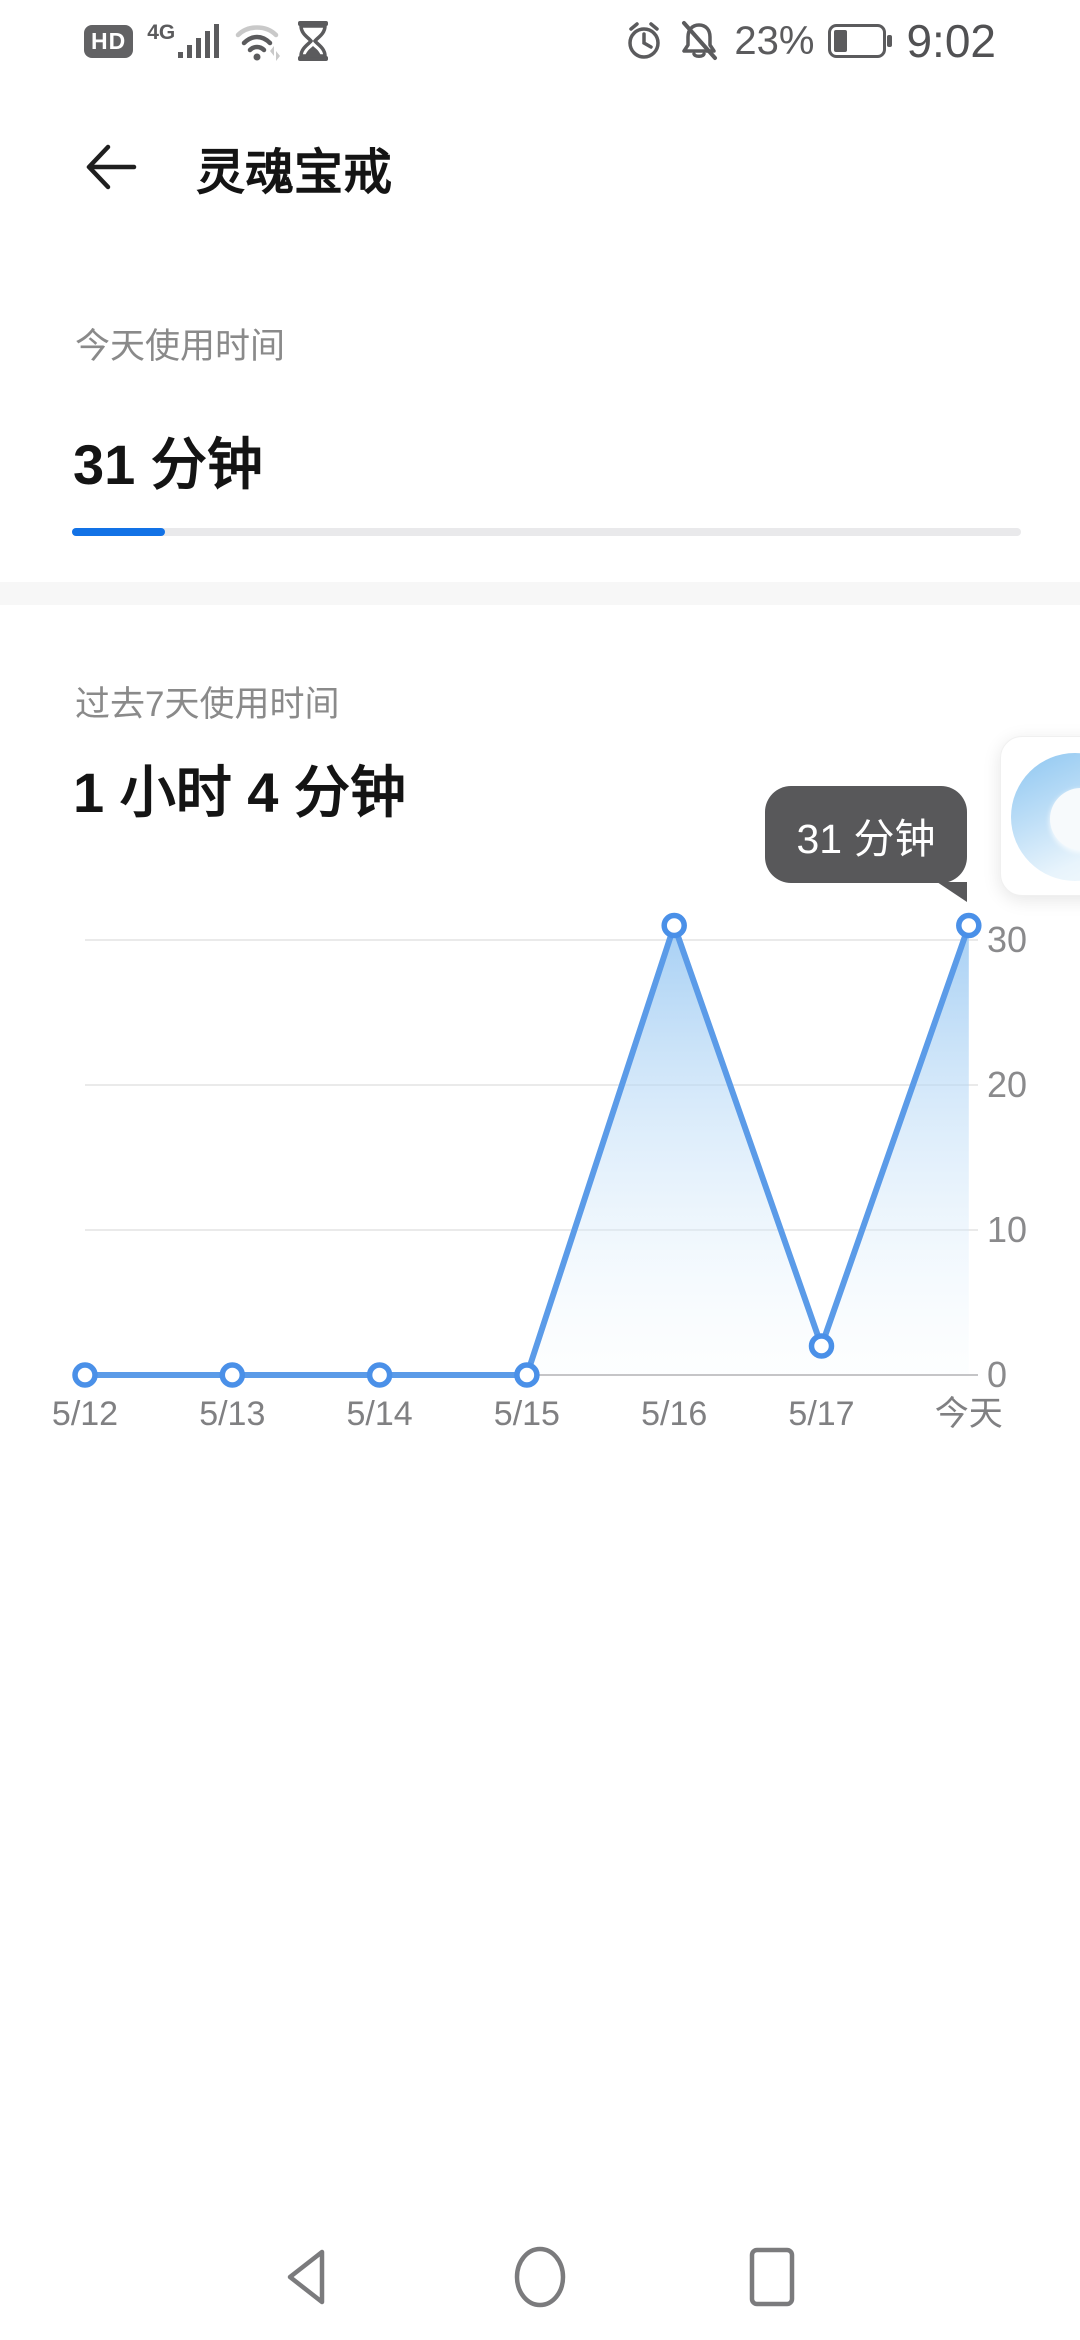  I want to click on nav-recents-square-icon, so click(772, 2277).